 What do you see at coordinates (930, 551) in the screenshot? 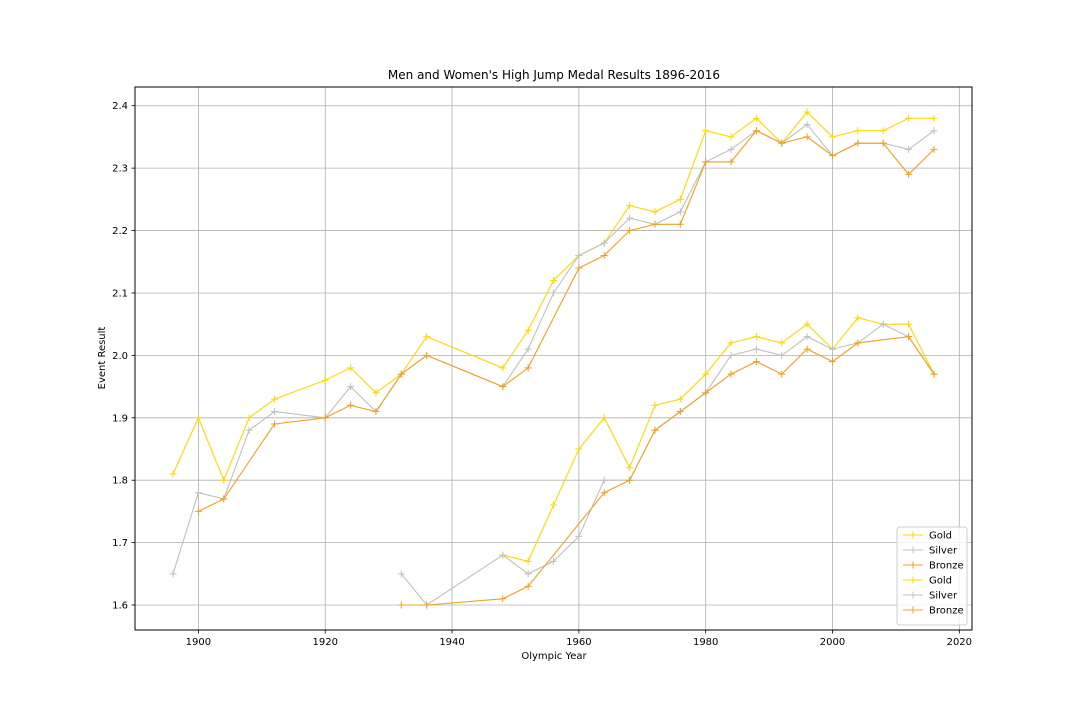
I see `legend-item: Silver` at bounding box center [930, 551].